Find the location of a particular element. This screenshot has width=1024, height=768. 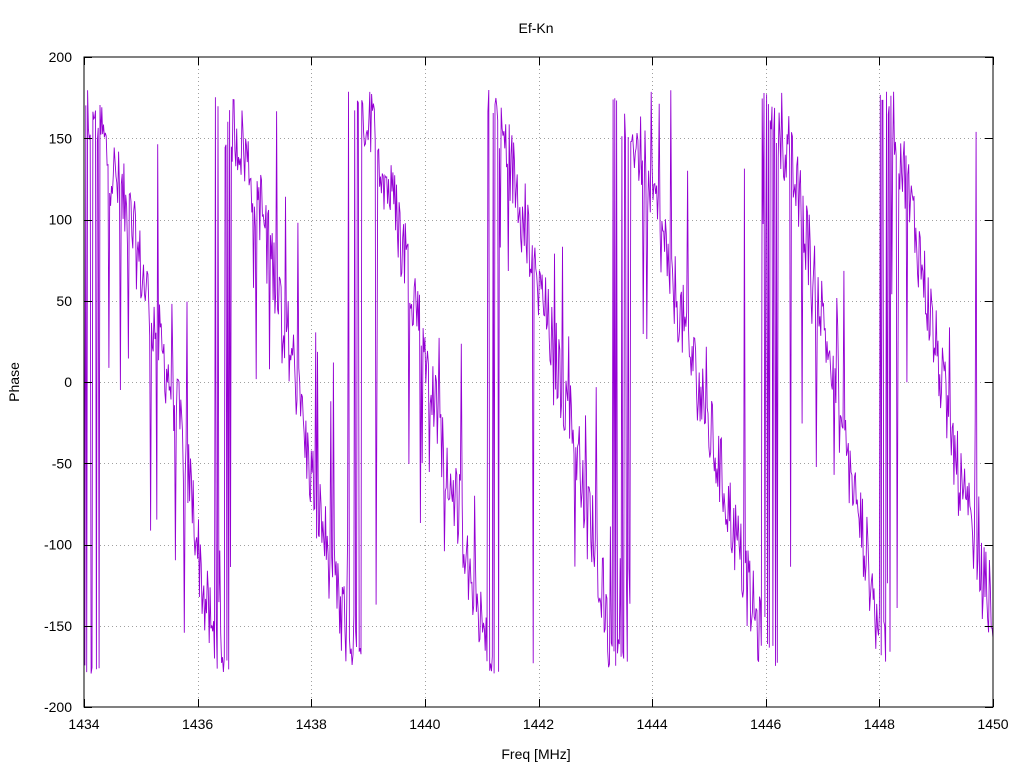

x-tick-label: 1434 is located at coordinates (83, 724).